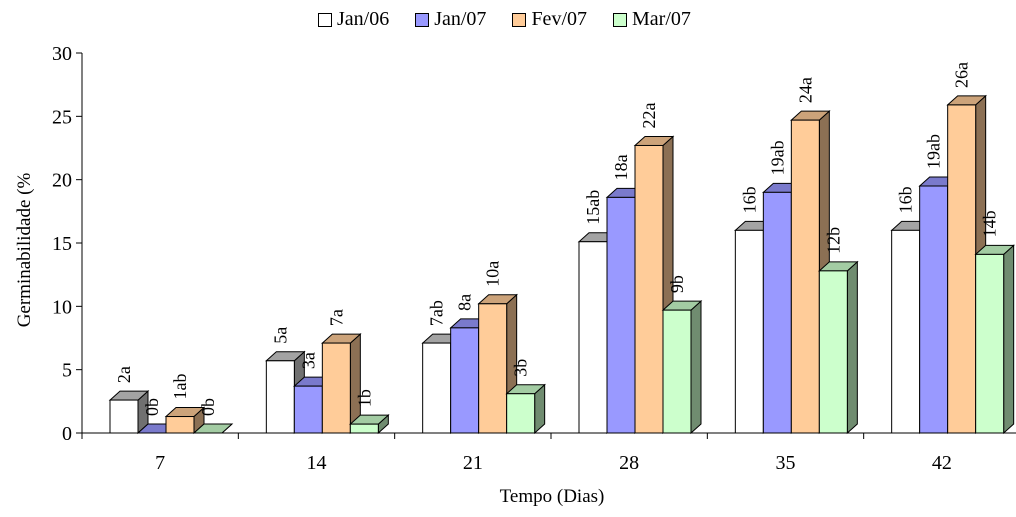 The height and width of the screenshot is (517, 1016). I want to click on data-label: 7a, so click(336, 317).